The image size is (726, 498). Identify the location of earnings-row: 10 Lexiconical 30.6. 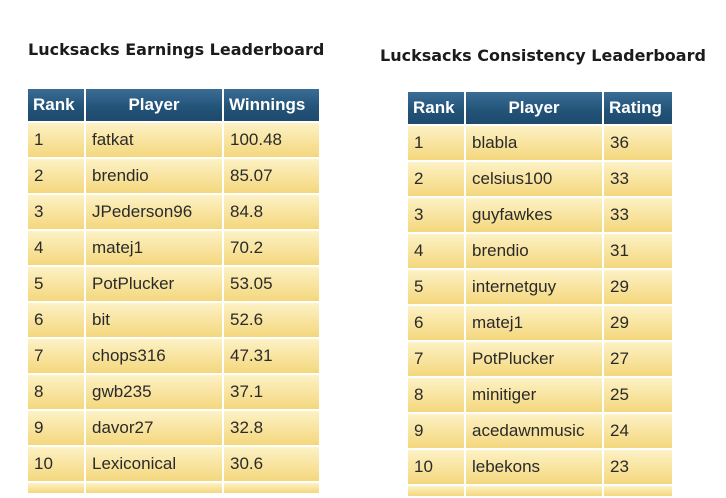
(173, 464).